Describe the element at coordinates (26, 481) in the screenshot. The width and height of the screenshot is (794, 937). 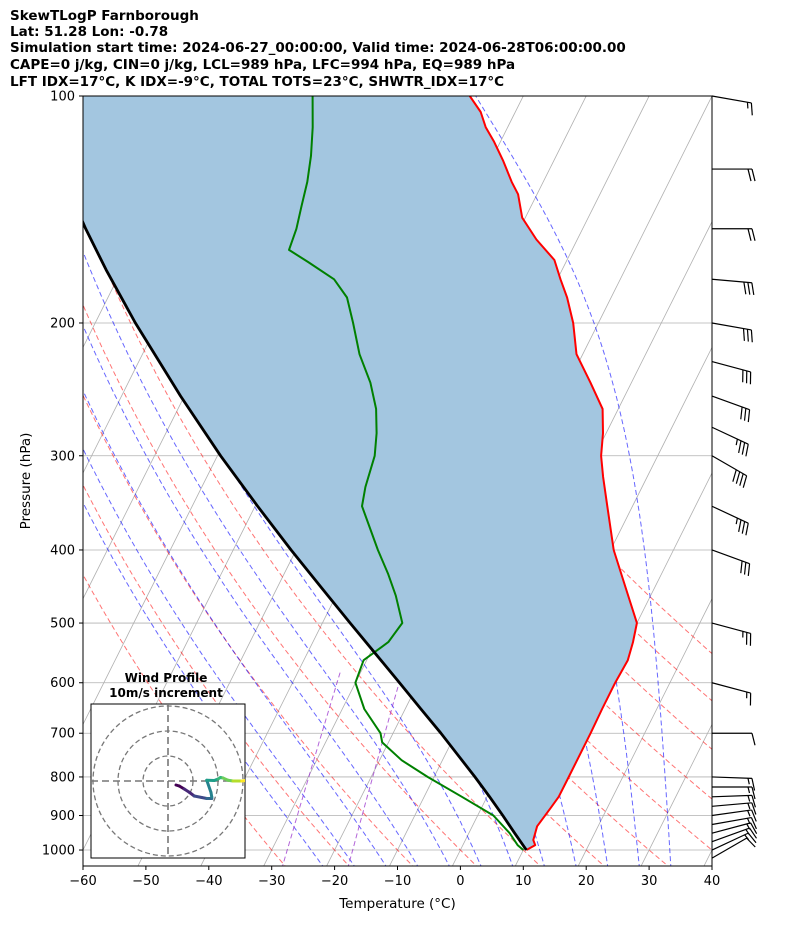
I see `y-axis-label: Pressure (hPa)` at that location.